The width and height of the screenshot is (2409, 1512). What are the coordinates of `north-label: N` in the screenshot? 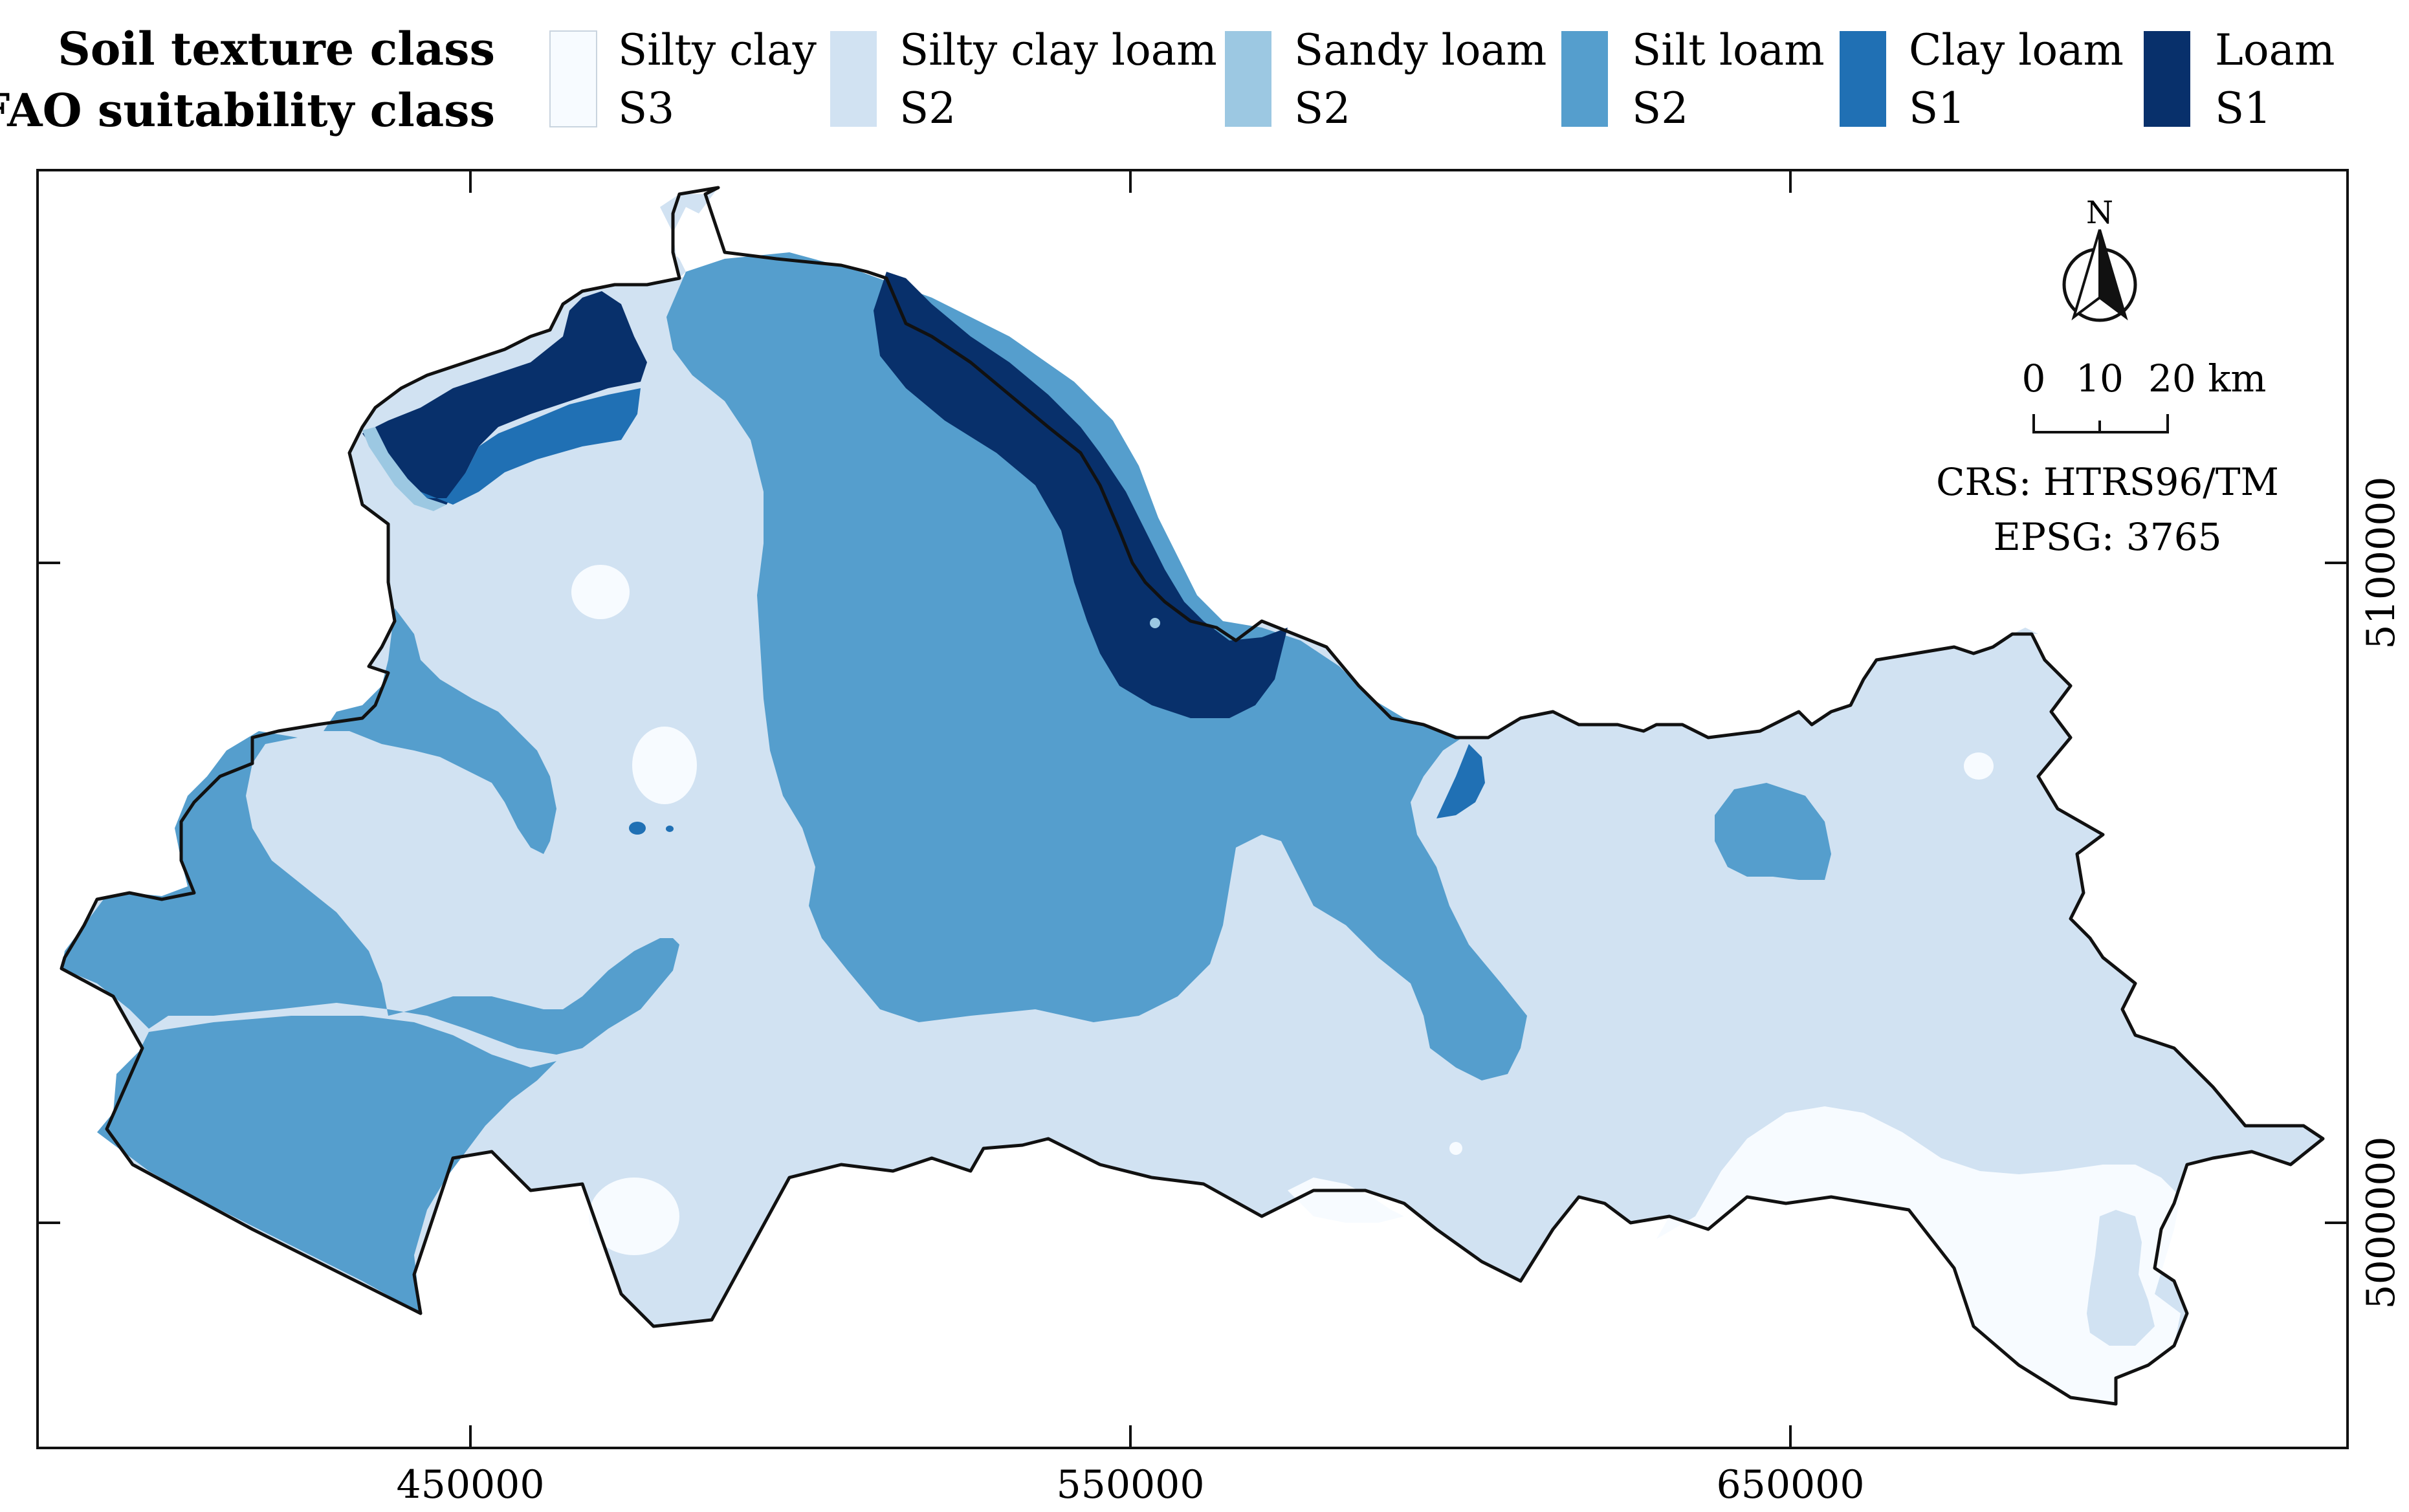 It's located at (2099, 213).